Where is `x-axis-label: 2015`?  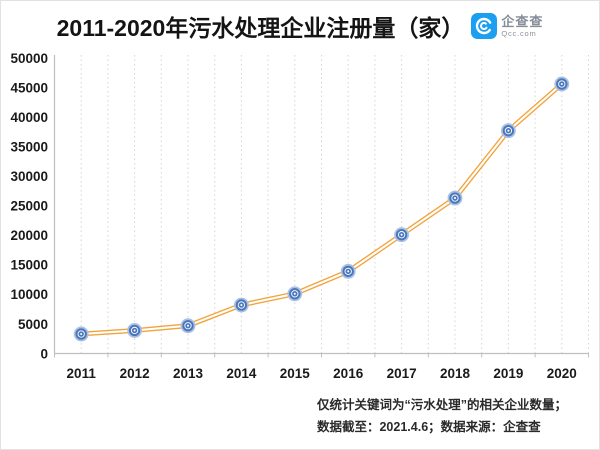 x-axis-label: 2015 is located at coordinates (295, 373).